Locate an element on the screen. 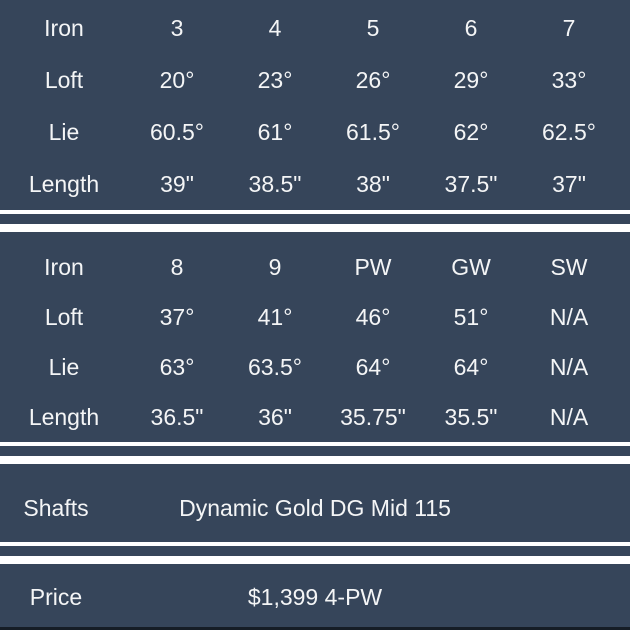  spec-value: 41° is located at coordinates (275, 316).